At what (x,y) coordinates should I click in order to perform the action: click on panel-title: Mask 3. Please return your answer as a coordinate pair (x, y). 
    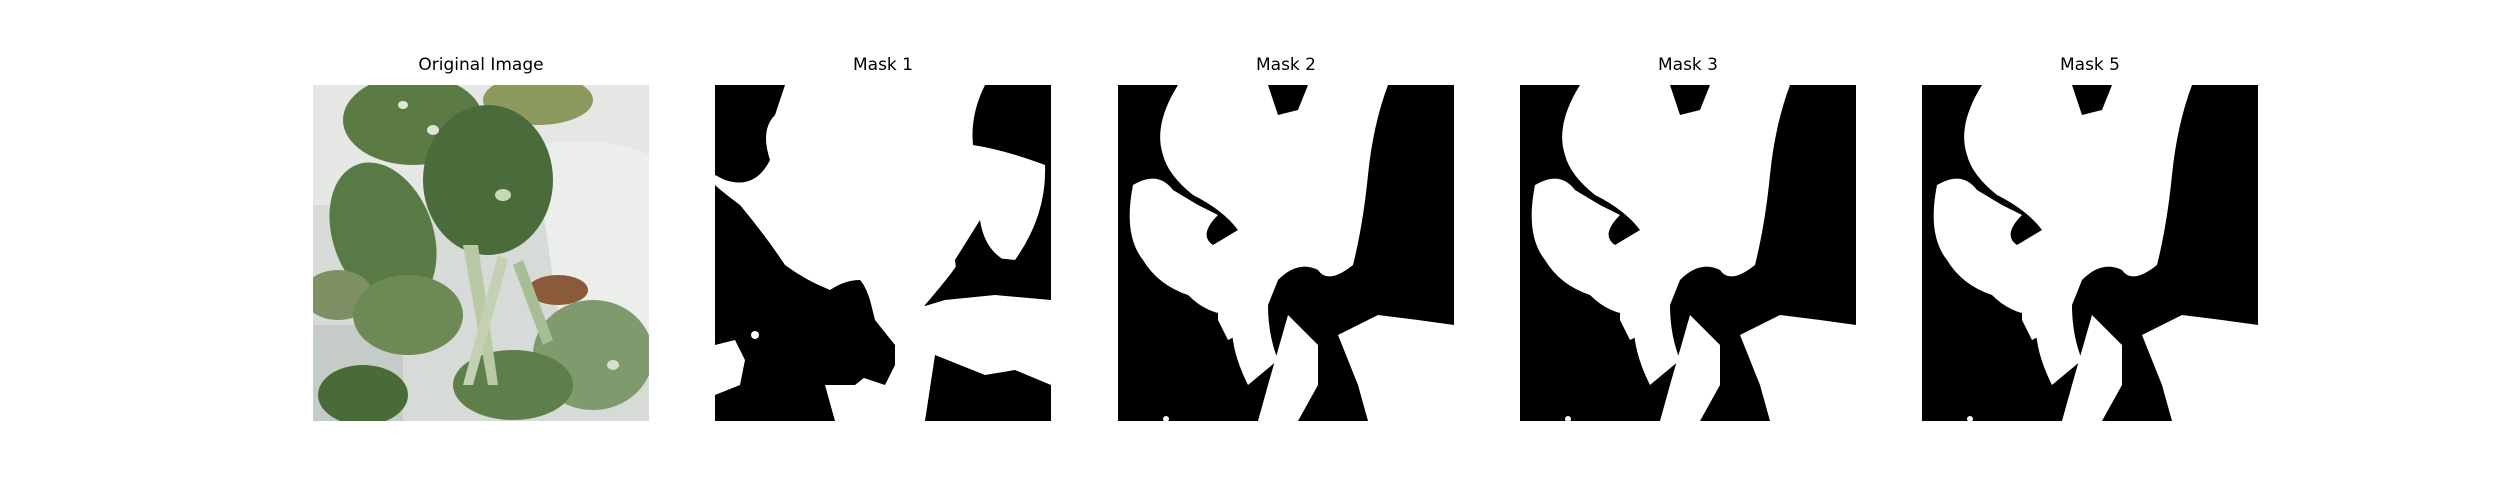
    Looking at the image, I should click on (1687, 65).